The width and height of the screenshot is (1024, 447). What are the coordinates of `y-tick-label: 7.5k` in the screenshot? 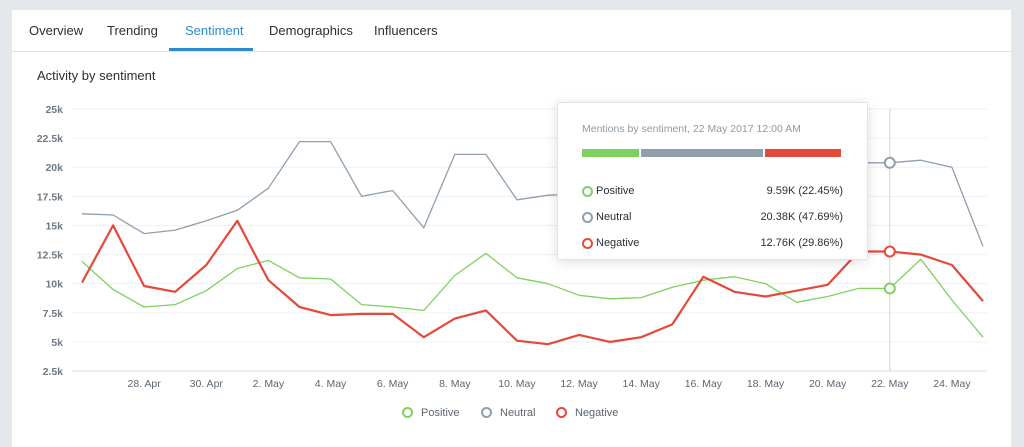 It's located at (53, 314).